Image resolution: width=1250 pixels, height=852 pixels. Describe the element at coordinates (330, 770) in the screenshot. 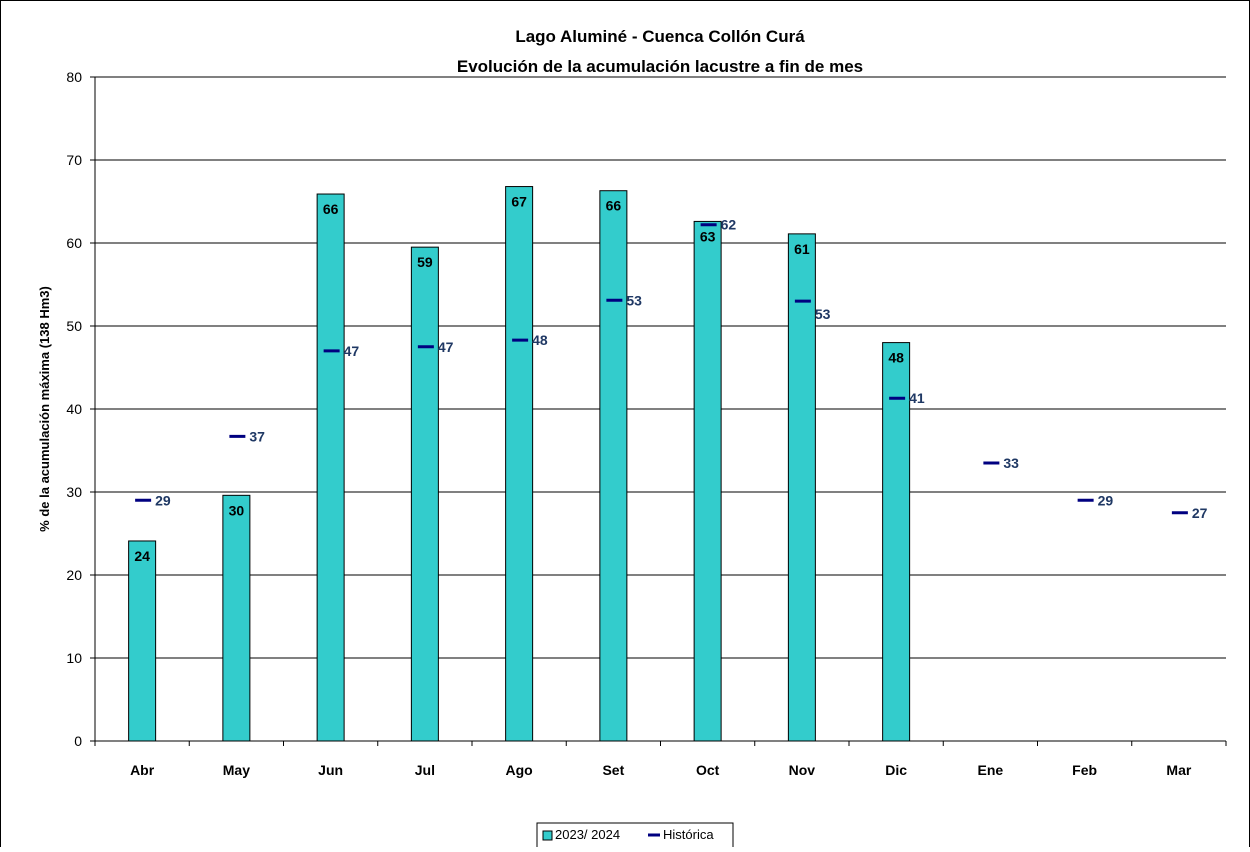

I see `x-tick-label: Jun` at that location.